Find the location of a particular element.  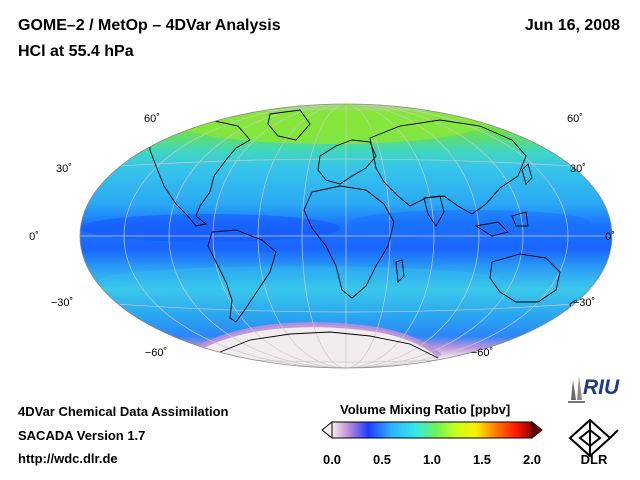

colorbar-title: Volume Mixing Ratio [ppbv] is located at coordinates (425, 409).